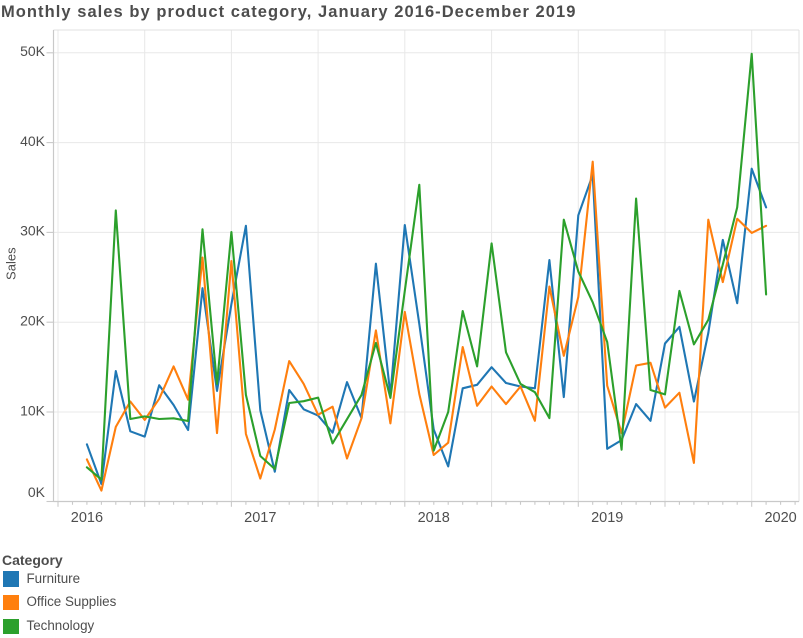 The width and height of the screenshot is (803, 638). What do you see at coordinates (87, 518) in the screenshot?
I see `svg-text: 2016` at bounding box center [87, 518].